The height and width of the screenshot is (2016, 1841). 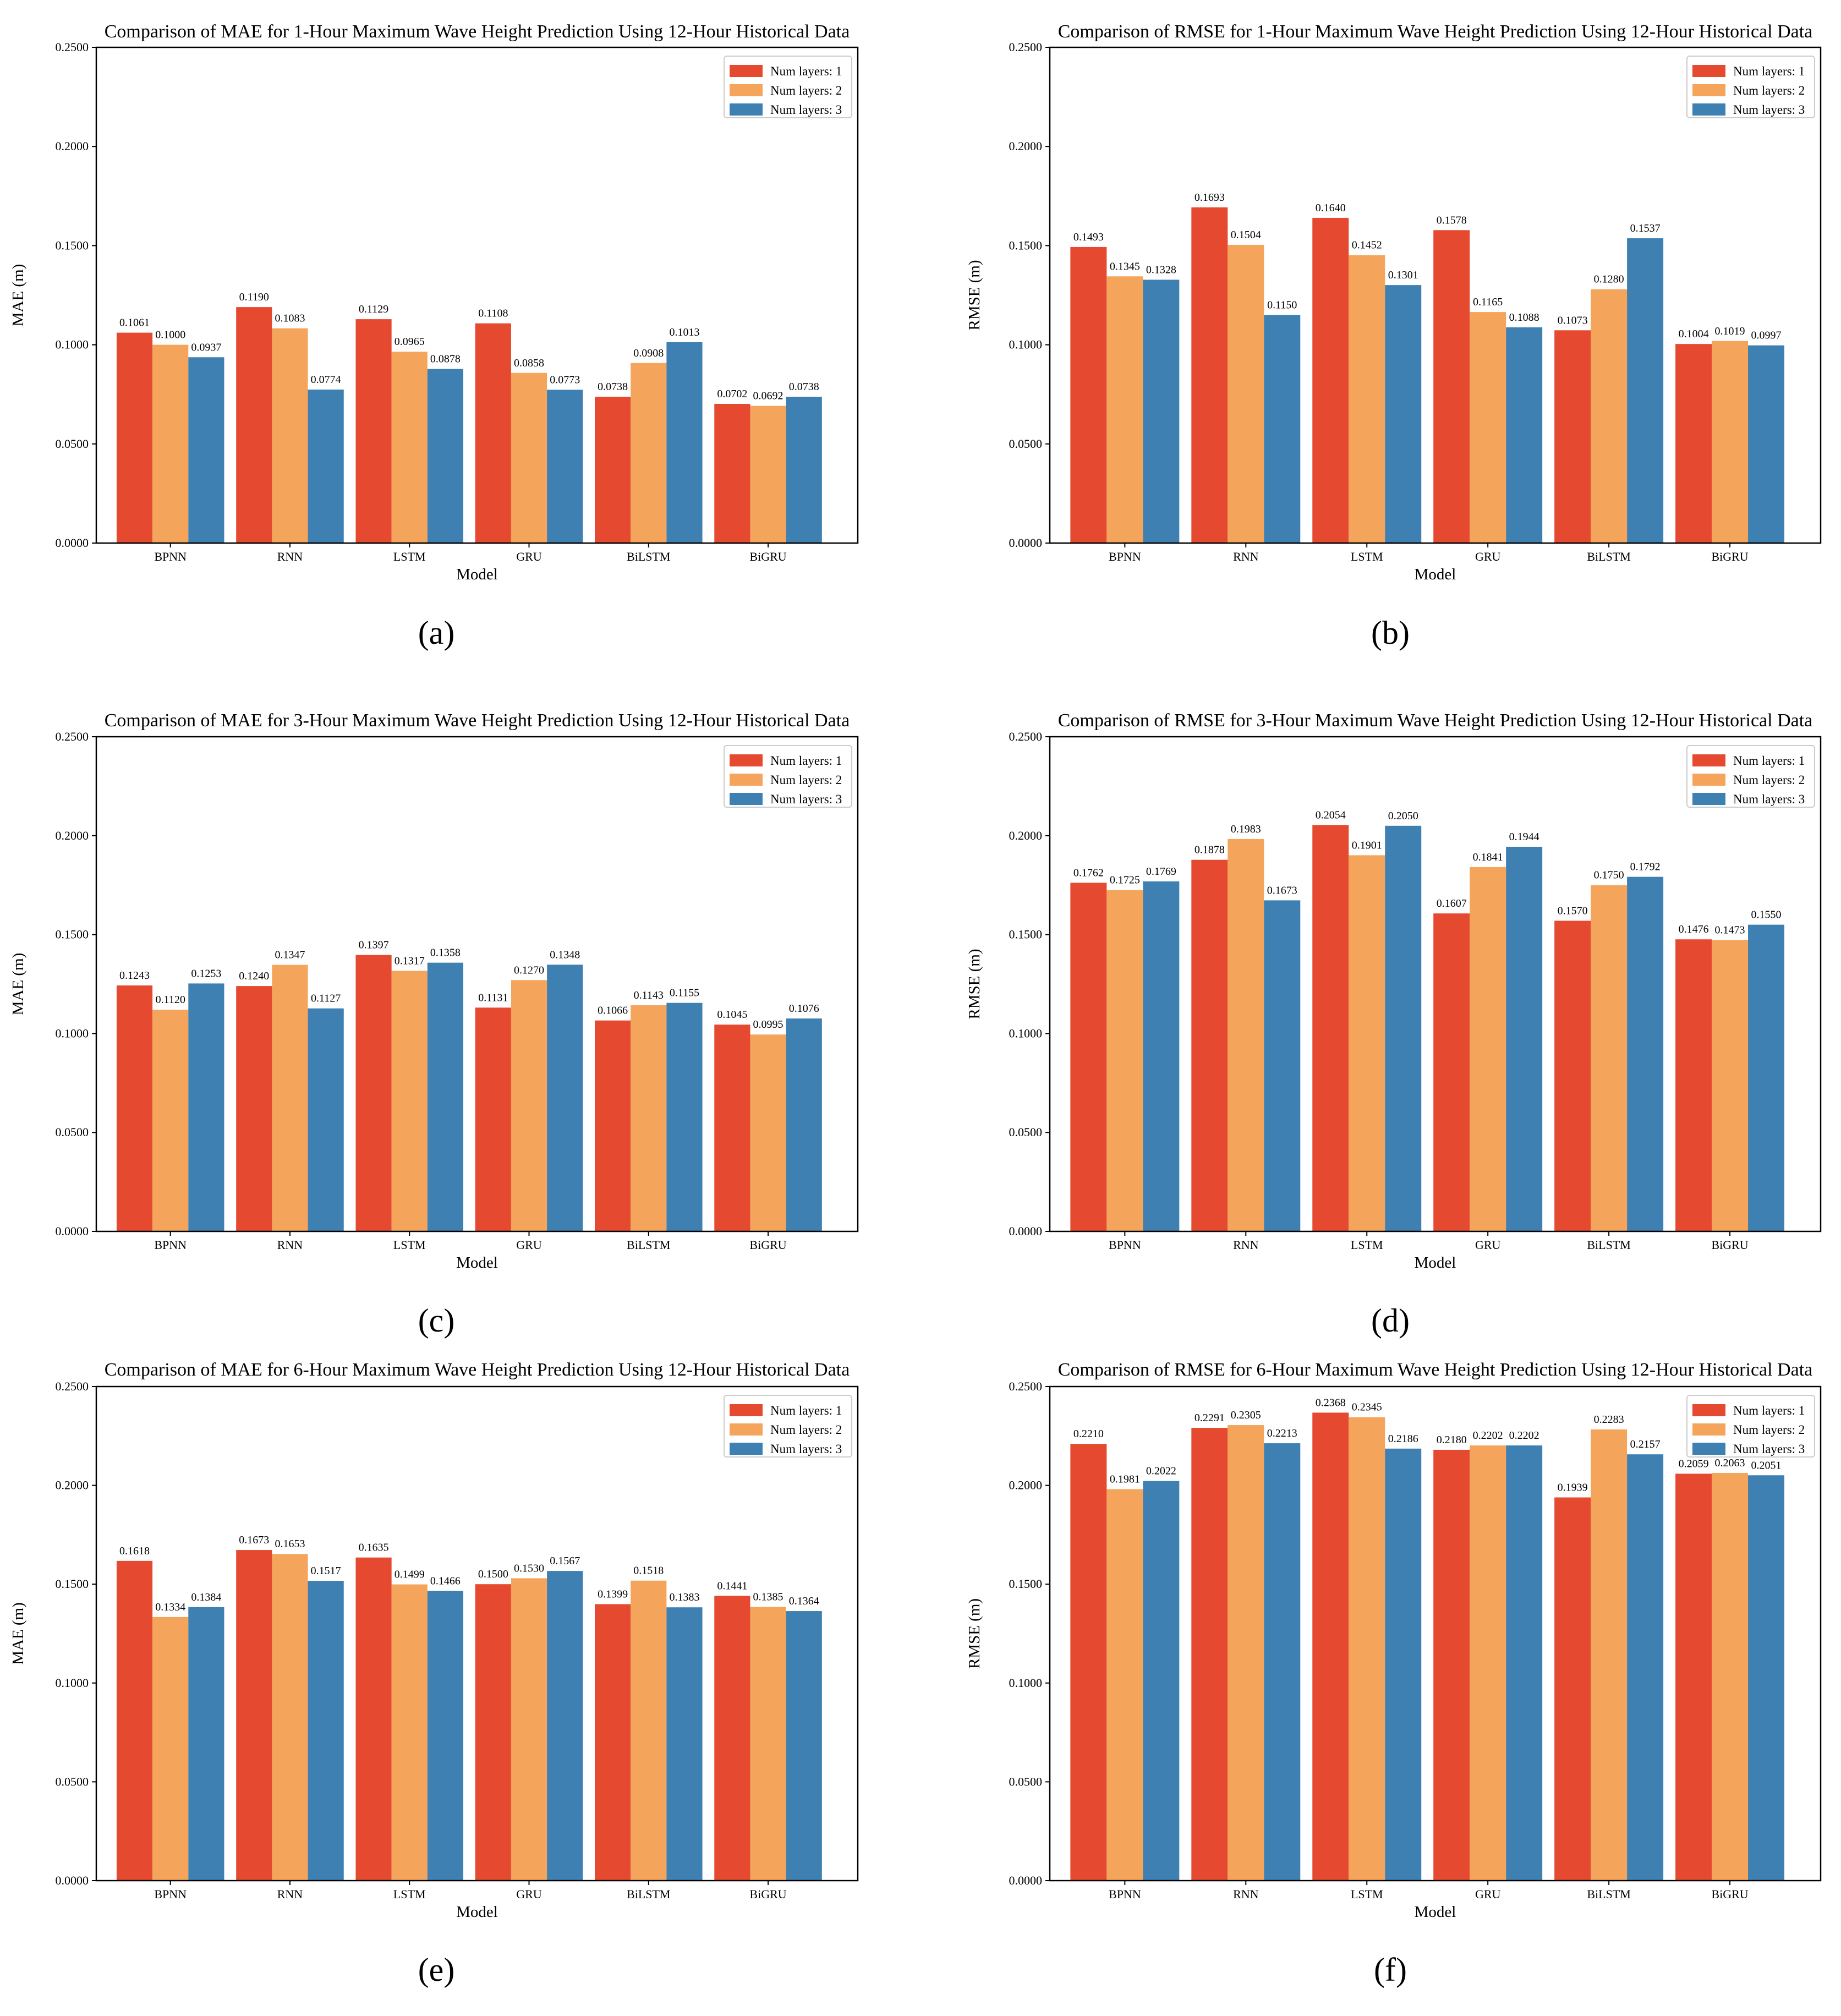 What do you see at coordinates (1161, 1471) in the screenshot?
I see `data-label: 0.2022` at bounding box center [1161, 1471].